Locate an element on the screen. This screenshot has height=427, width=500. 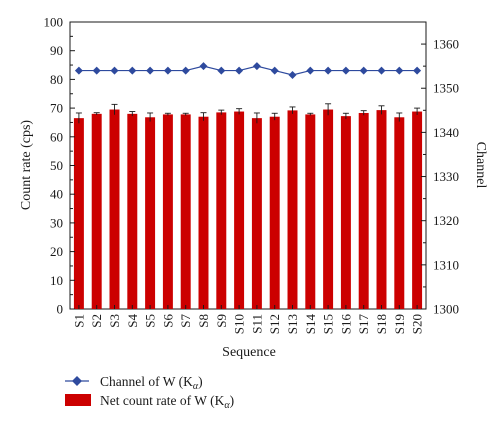
bar-s6 is located at coordinates (167, 211).